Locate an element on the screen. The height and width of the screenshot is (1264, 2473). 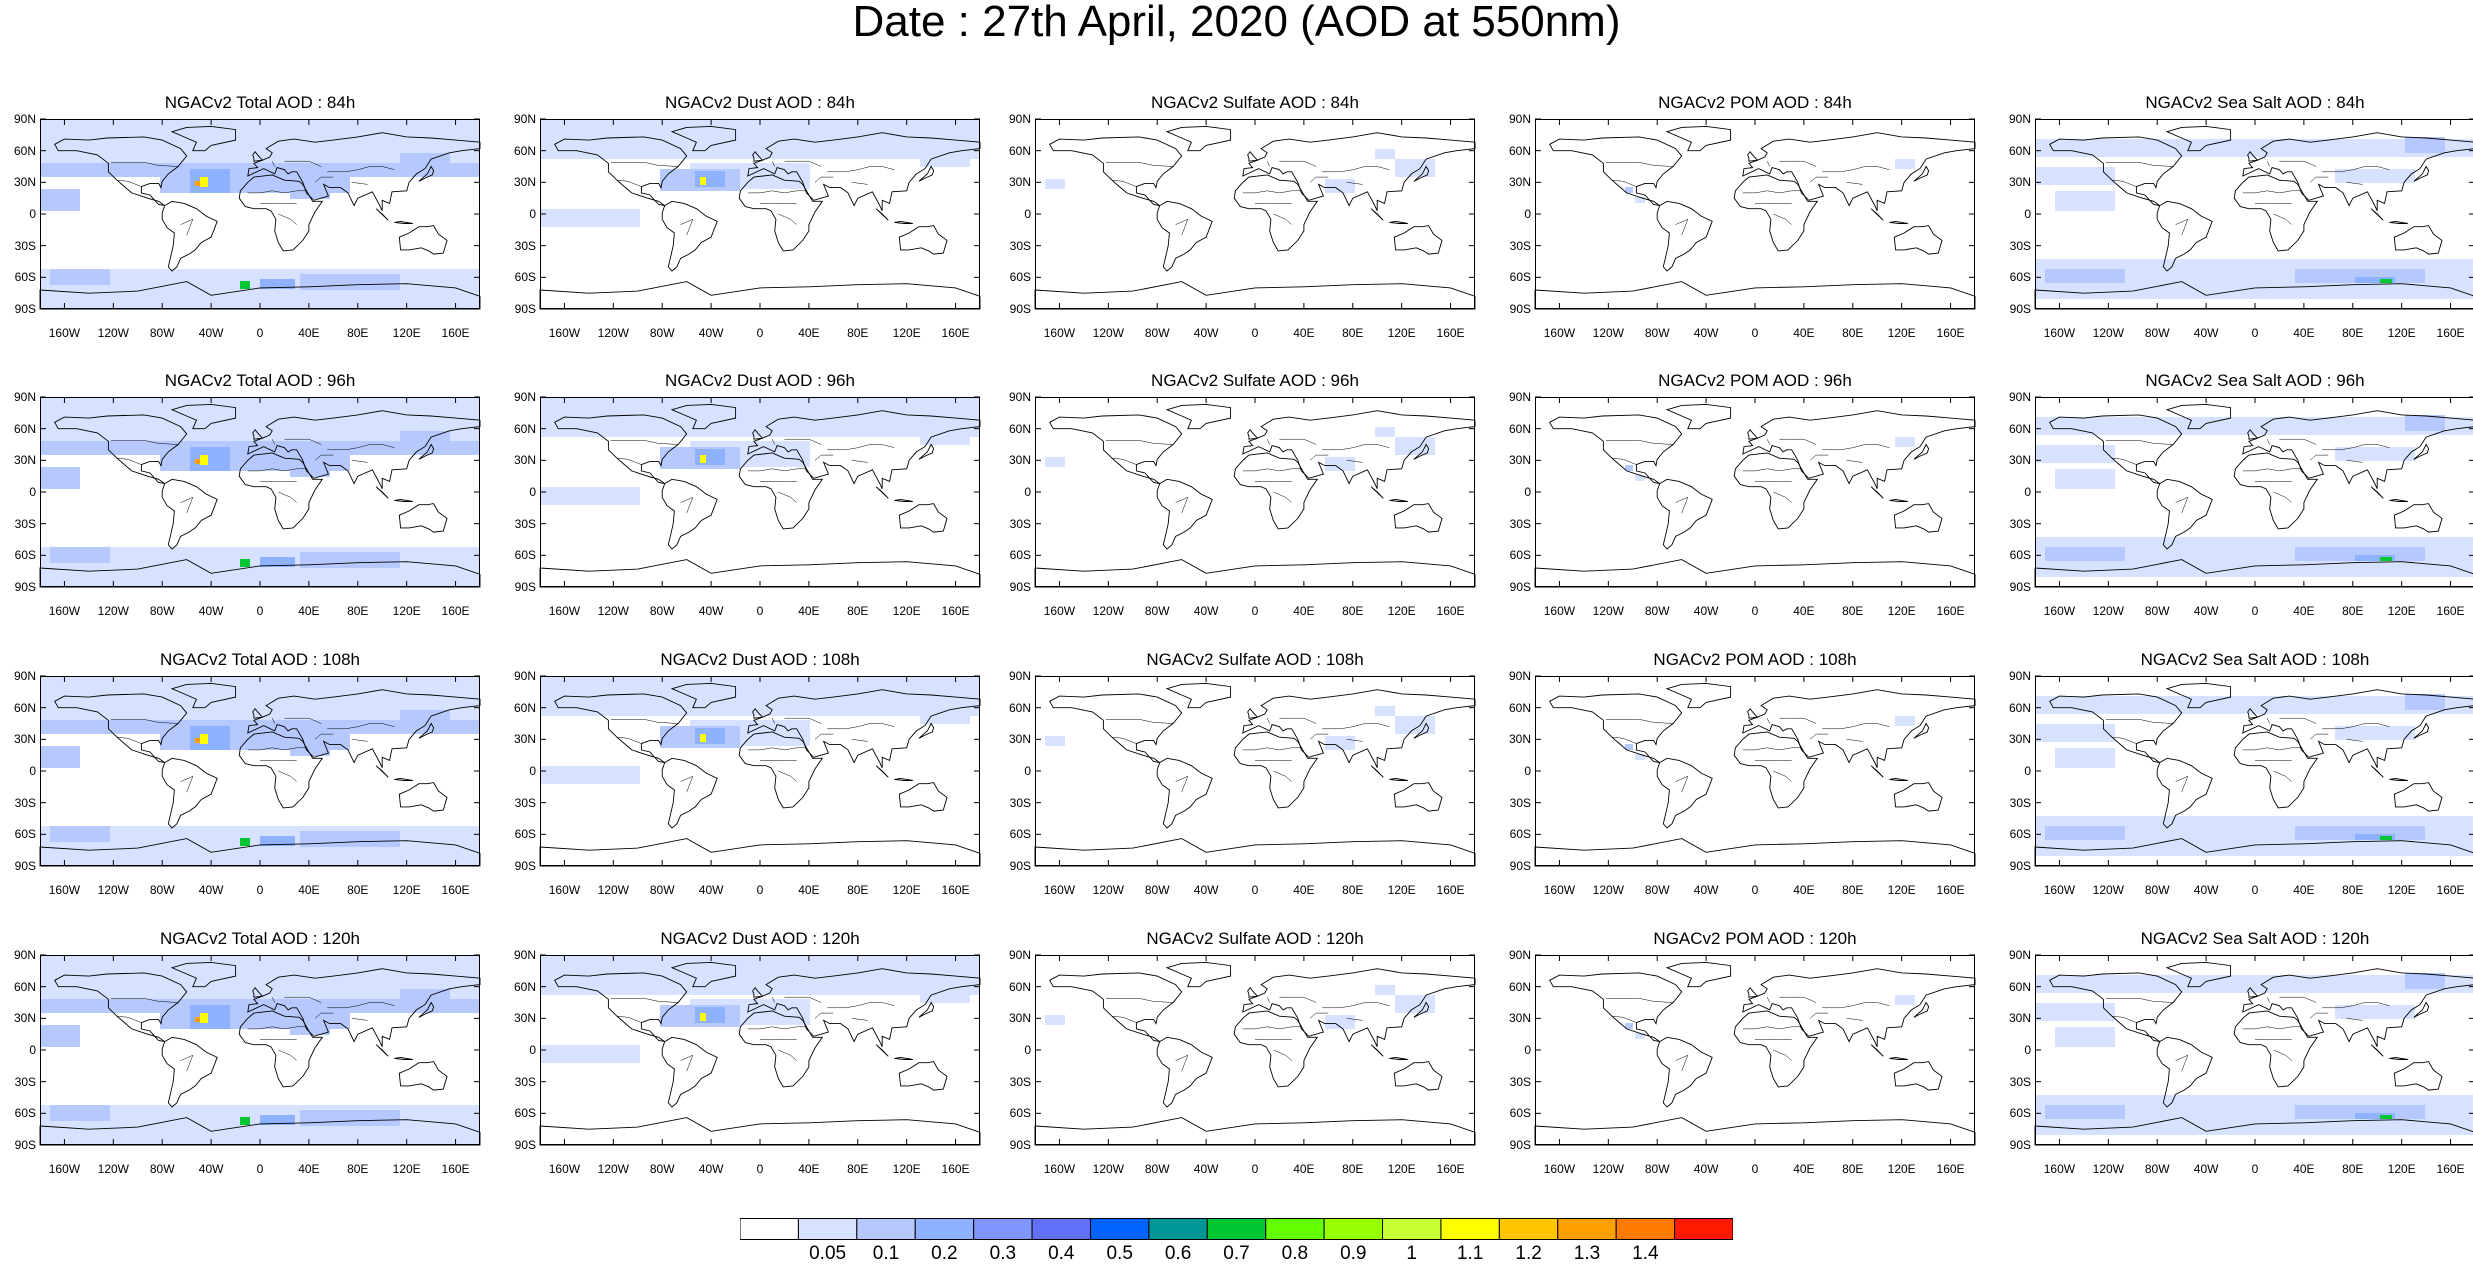
map-background is located at coordinates (1755, 1050).